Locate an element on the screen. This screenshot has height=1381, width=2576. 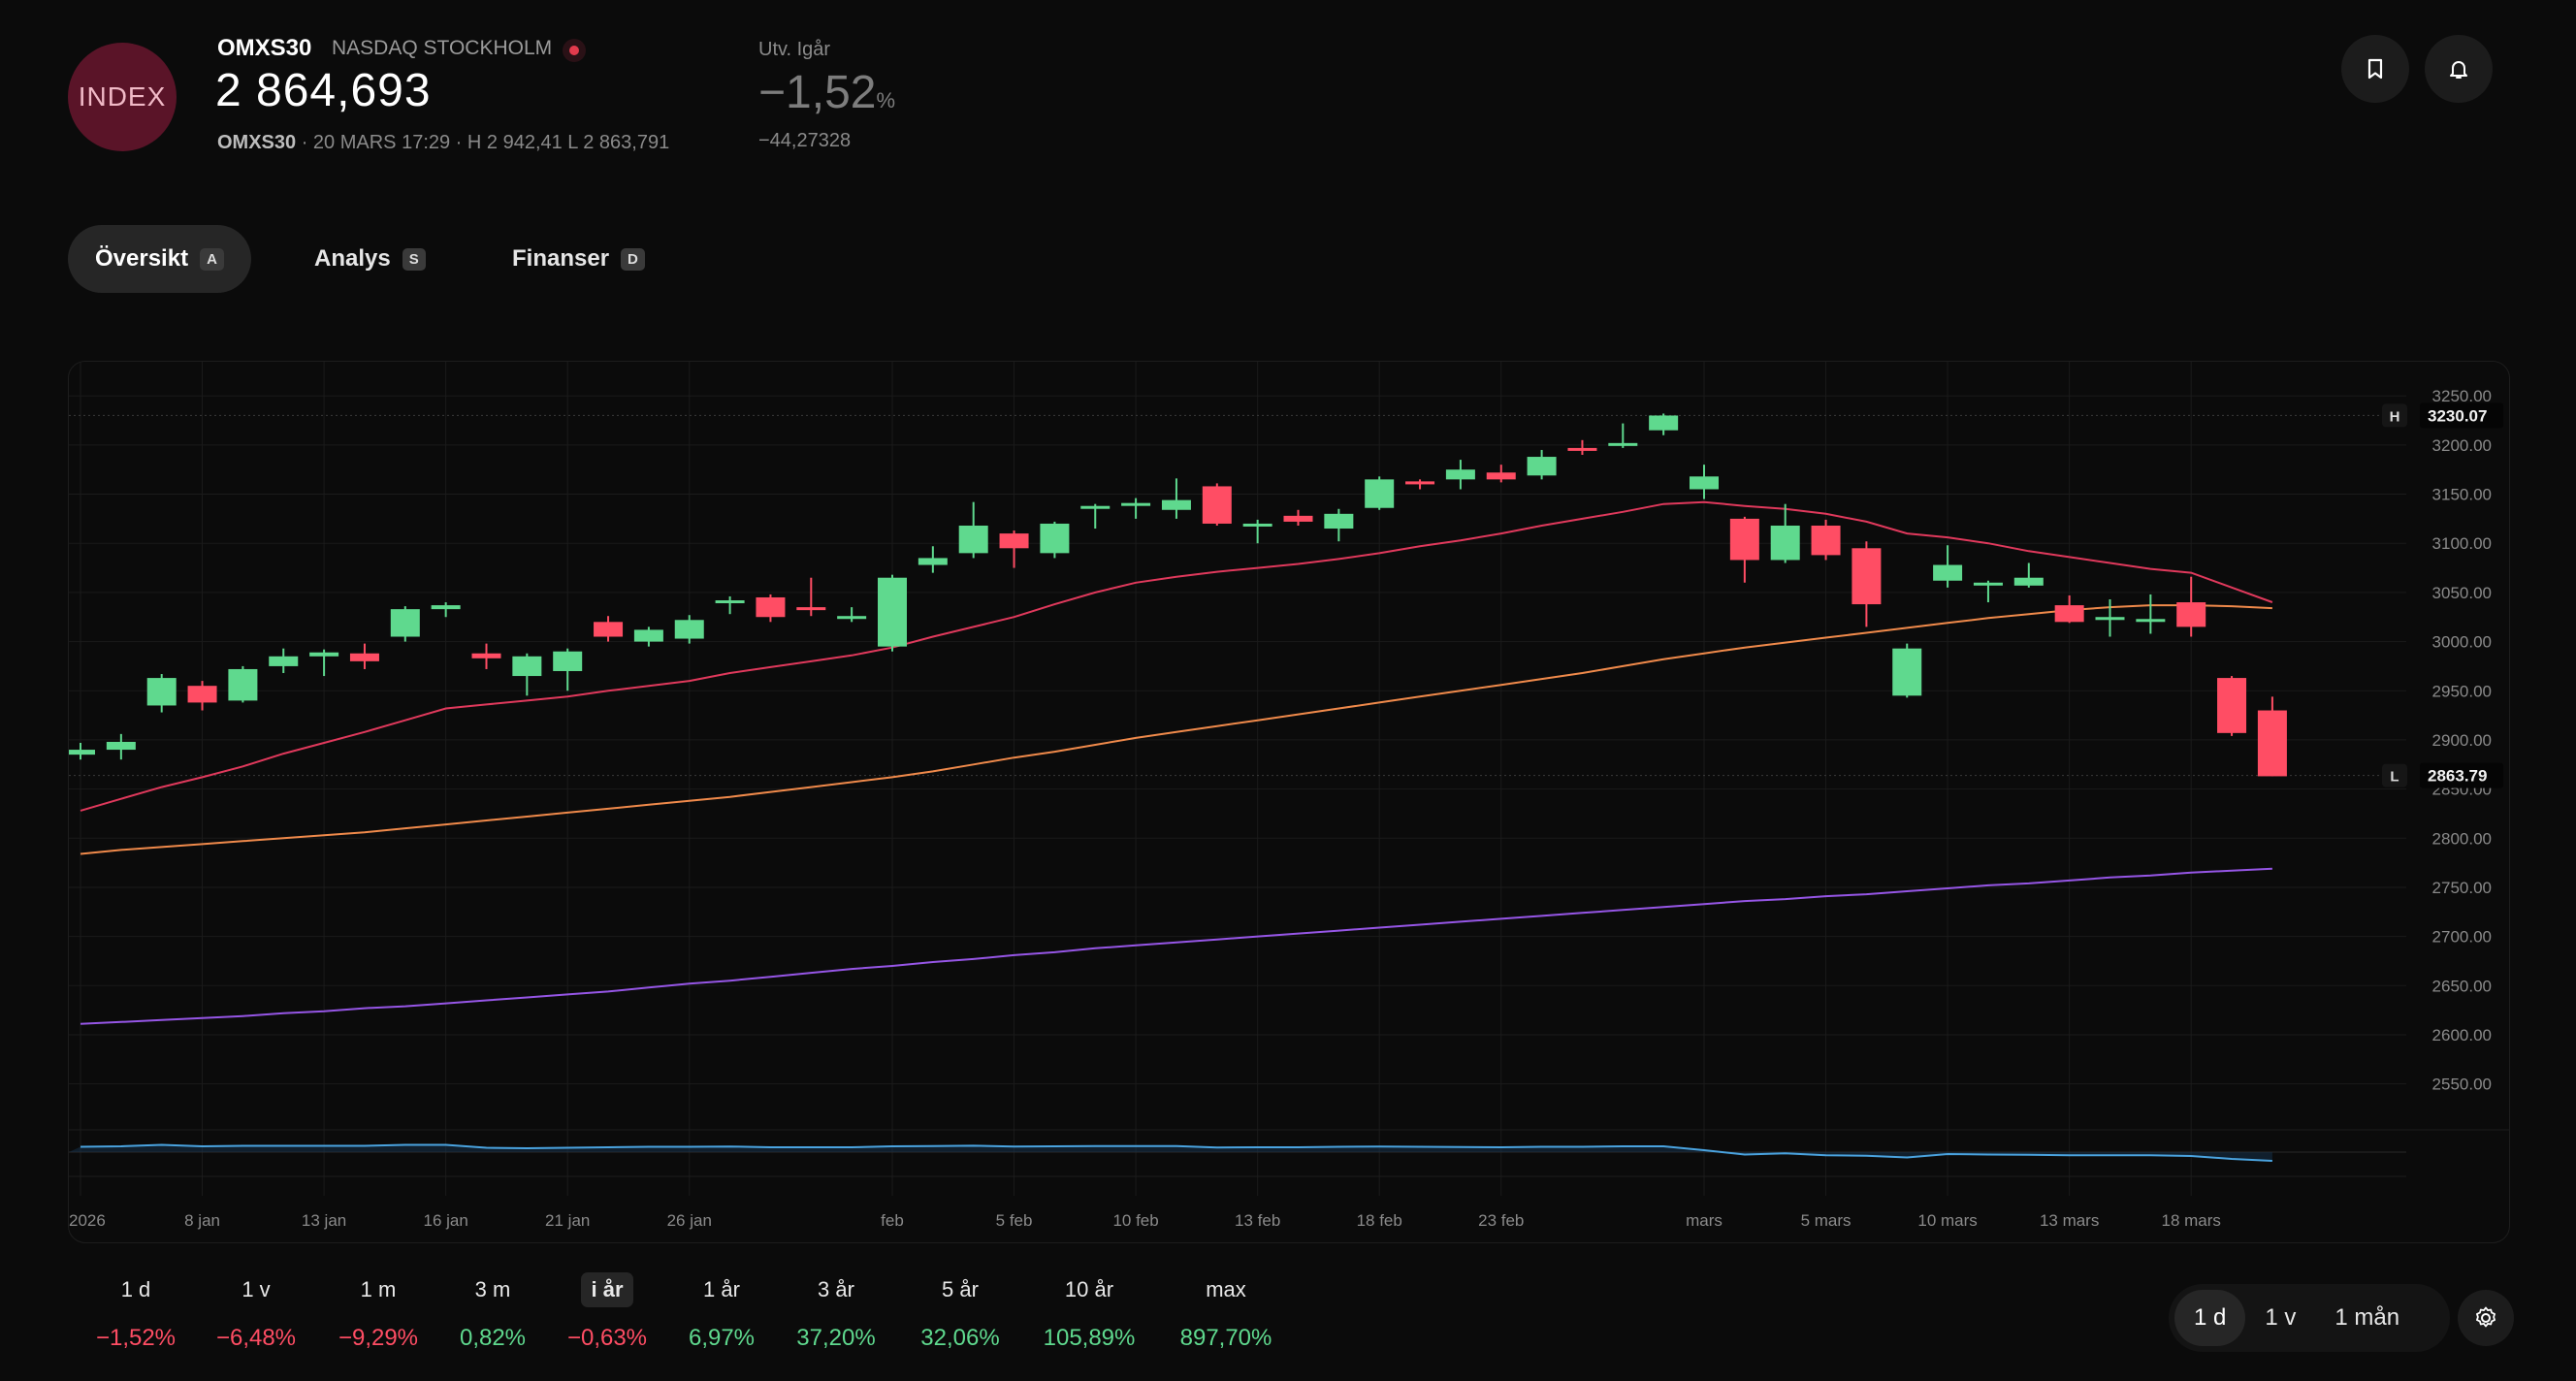
interval-1man: 1 mån is located at coordinates (2367, 1317).